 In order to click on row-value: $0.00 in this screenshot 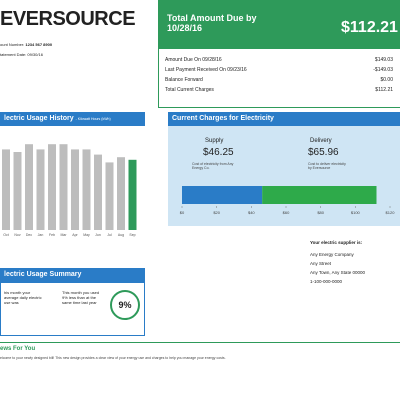, I will do `click(386, 80)`.